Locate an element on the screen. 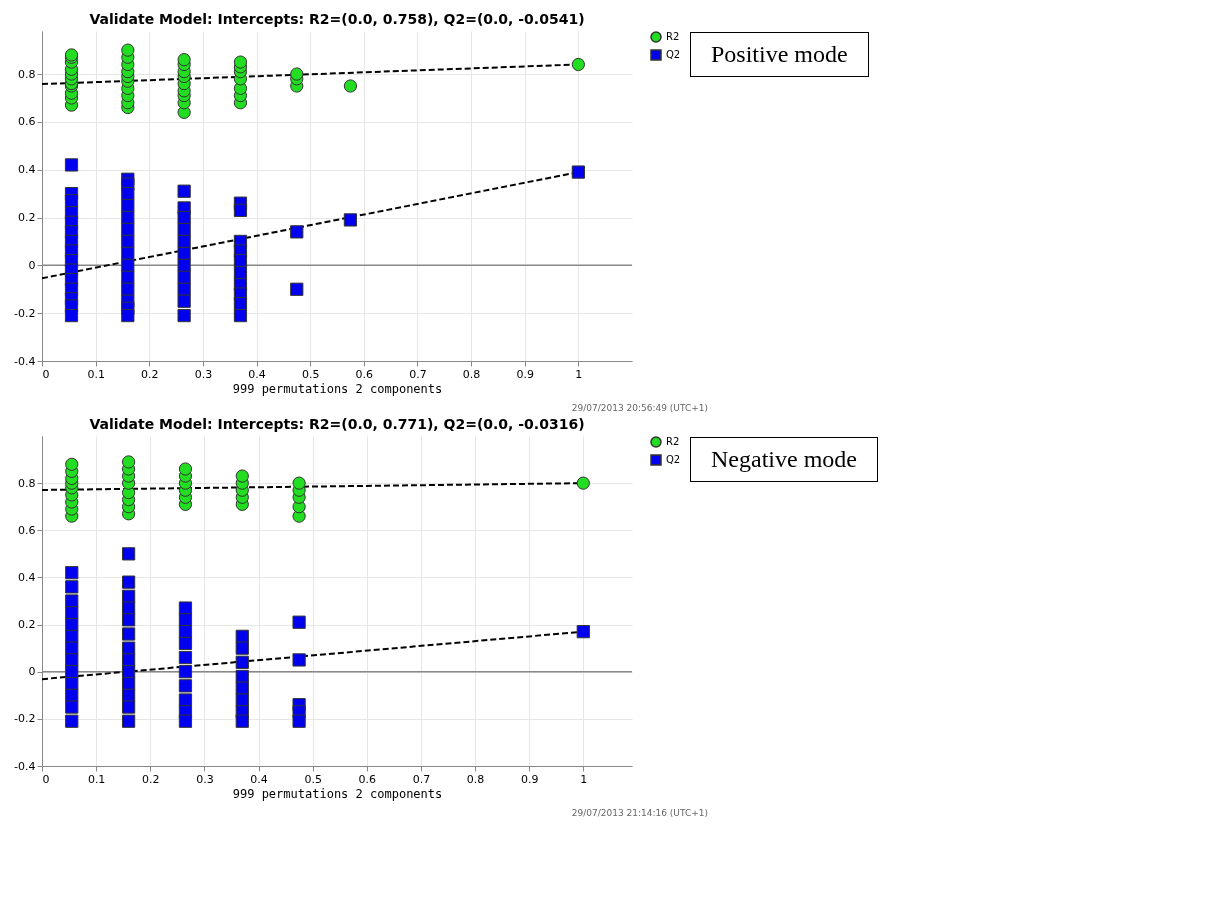 The width and height of the screenshot is (1232, 922). y-tick-label: 0 is located at coordinates (32, 265).